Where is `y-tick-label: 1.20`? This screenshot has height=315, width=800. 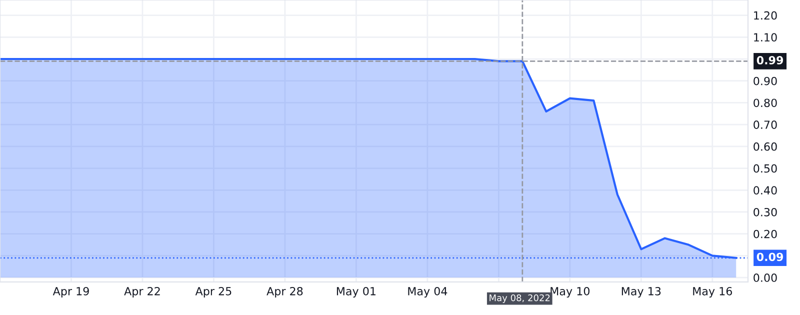
y-tick-label: 1.20 is located at coordinates (765, 15).